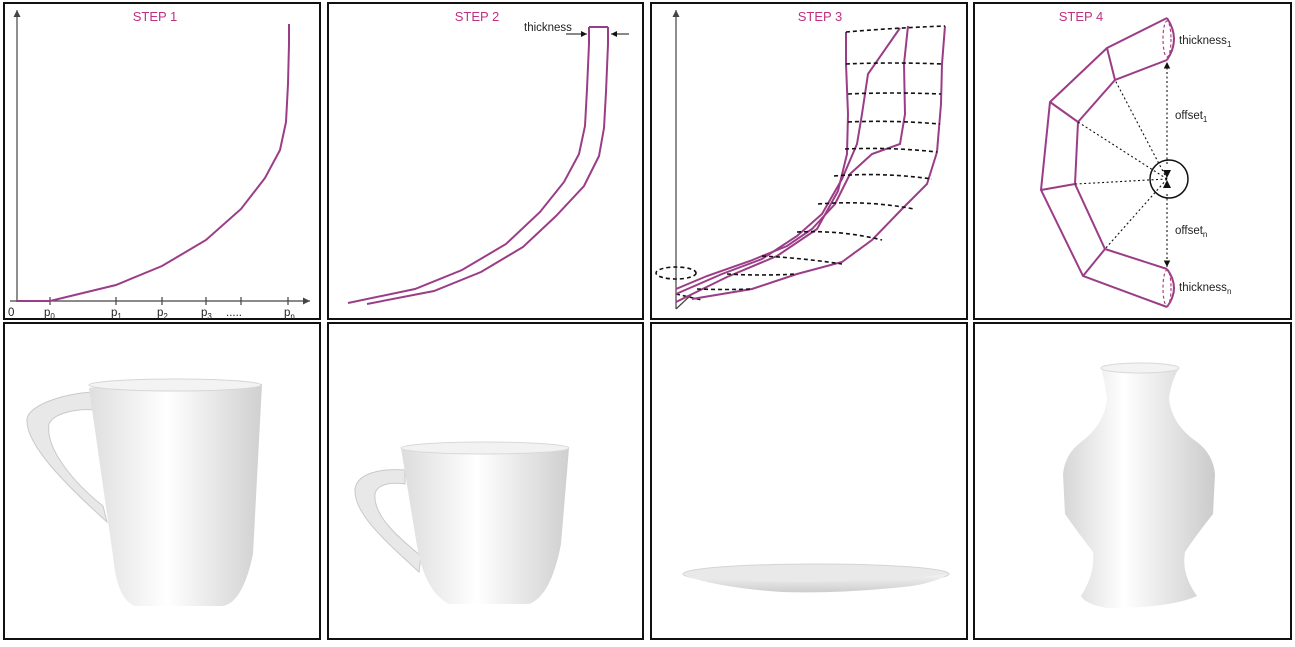 Image resolution: width=1295 pixels, height=647 pixels. What do you see at coordinates (289, 314) in the screenshot?
I see `pn-label: pn` at bounding box center [289, 314].